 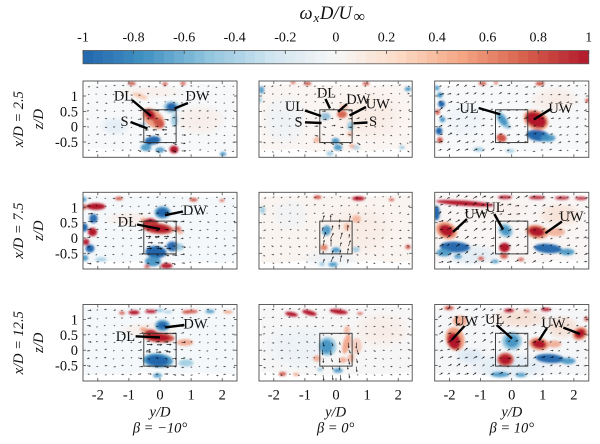 I want to click on svg-text: 0.6, so click(x=488, y=38).